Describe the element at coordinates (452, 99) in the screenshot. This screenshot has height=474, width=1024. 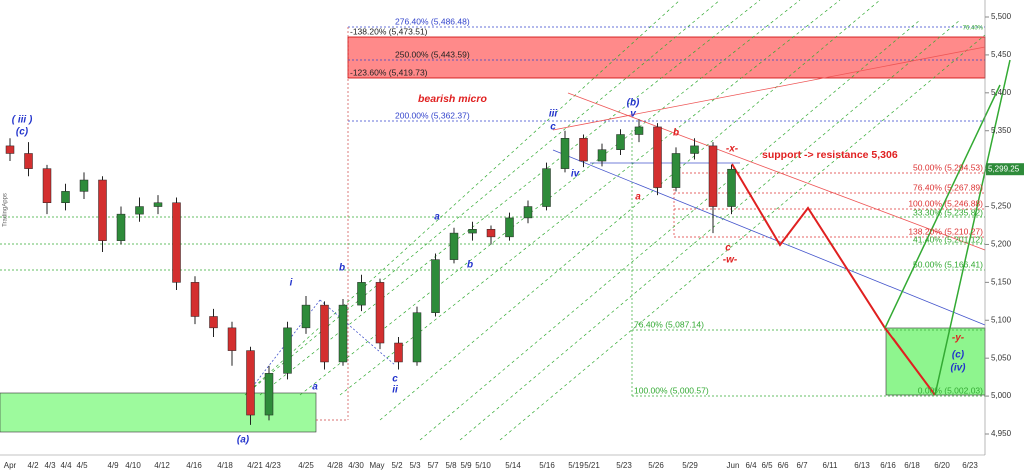
I see `wave-label: bearish micro` at that location.